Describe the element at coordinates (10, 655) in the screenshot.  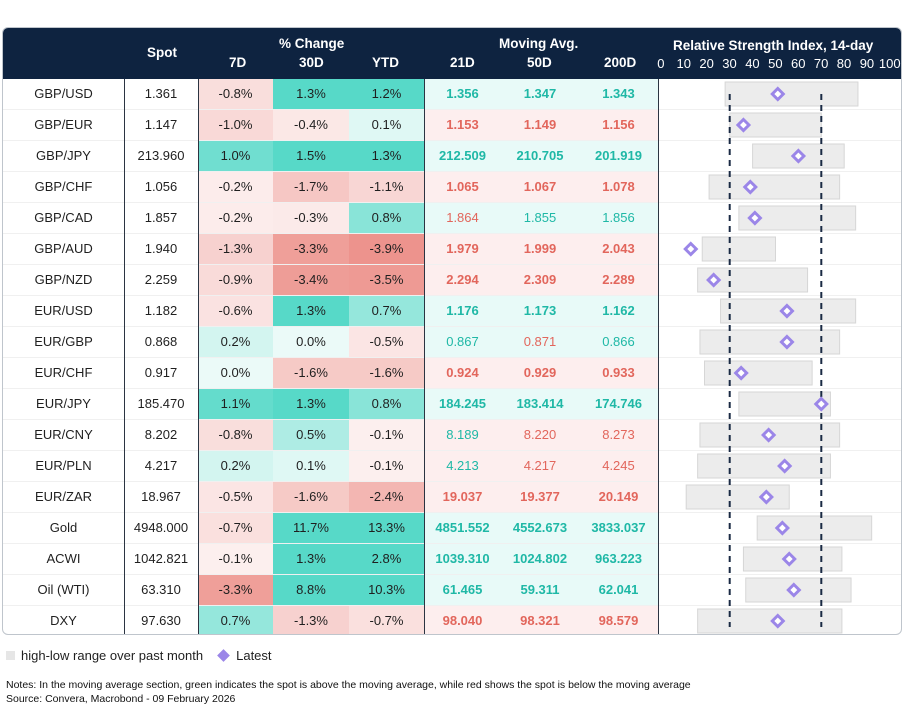
I see `legend-range-swatch` at that location.